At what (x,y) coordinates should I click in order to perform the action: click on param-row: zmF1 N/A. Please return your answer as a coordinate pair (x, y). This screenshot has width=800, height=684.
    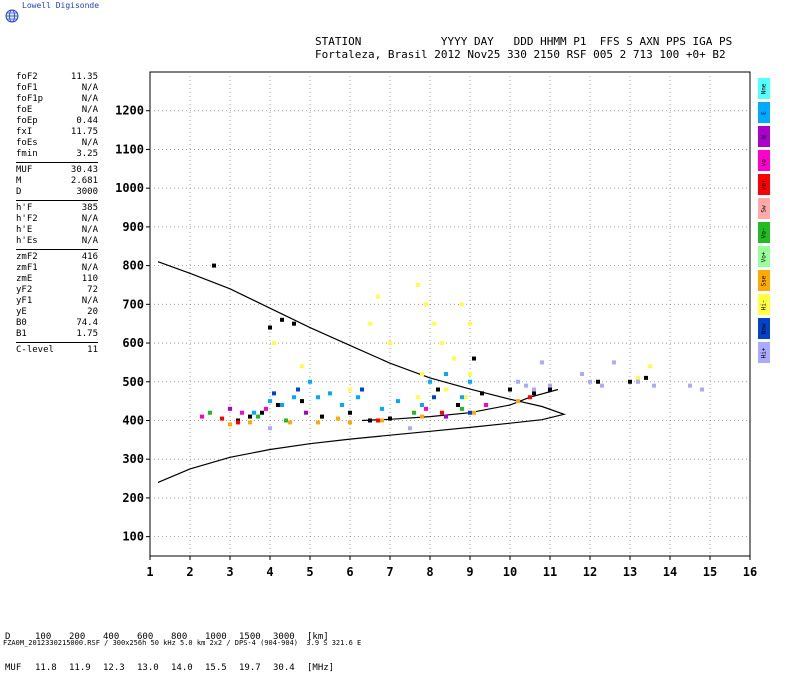
    Looking at the image, I should click on (57, 268).